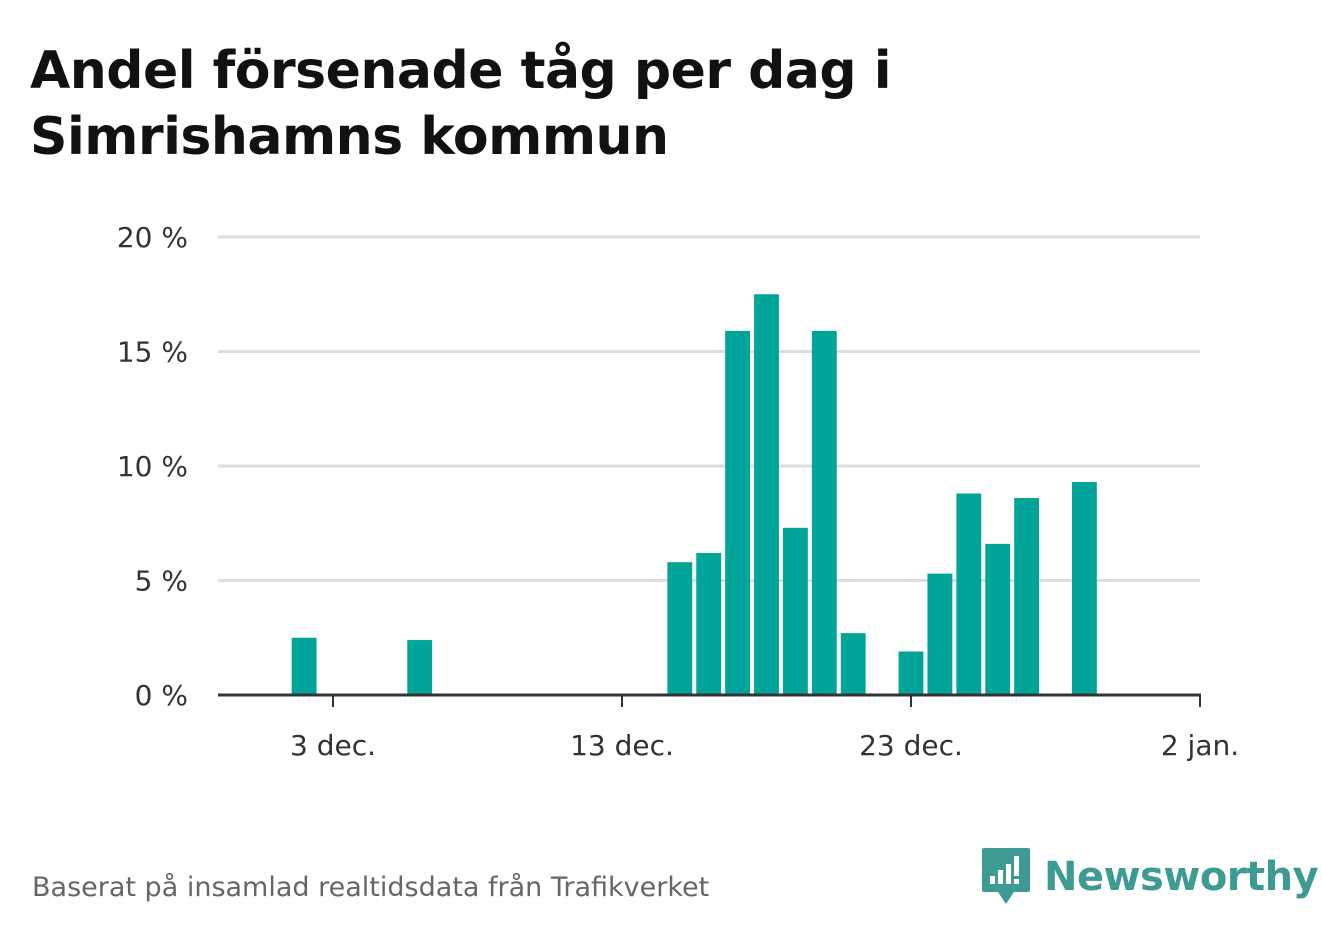 The width and height of the screenshot is (1322, 939). What do you see at coordinates (152, 466) in the screenshot?
I see `y-tick-label: 10 %` at bounding box center [152, 466].